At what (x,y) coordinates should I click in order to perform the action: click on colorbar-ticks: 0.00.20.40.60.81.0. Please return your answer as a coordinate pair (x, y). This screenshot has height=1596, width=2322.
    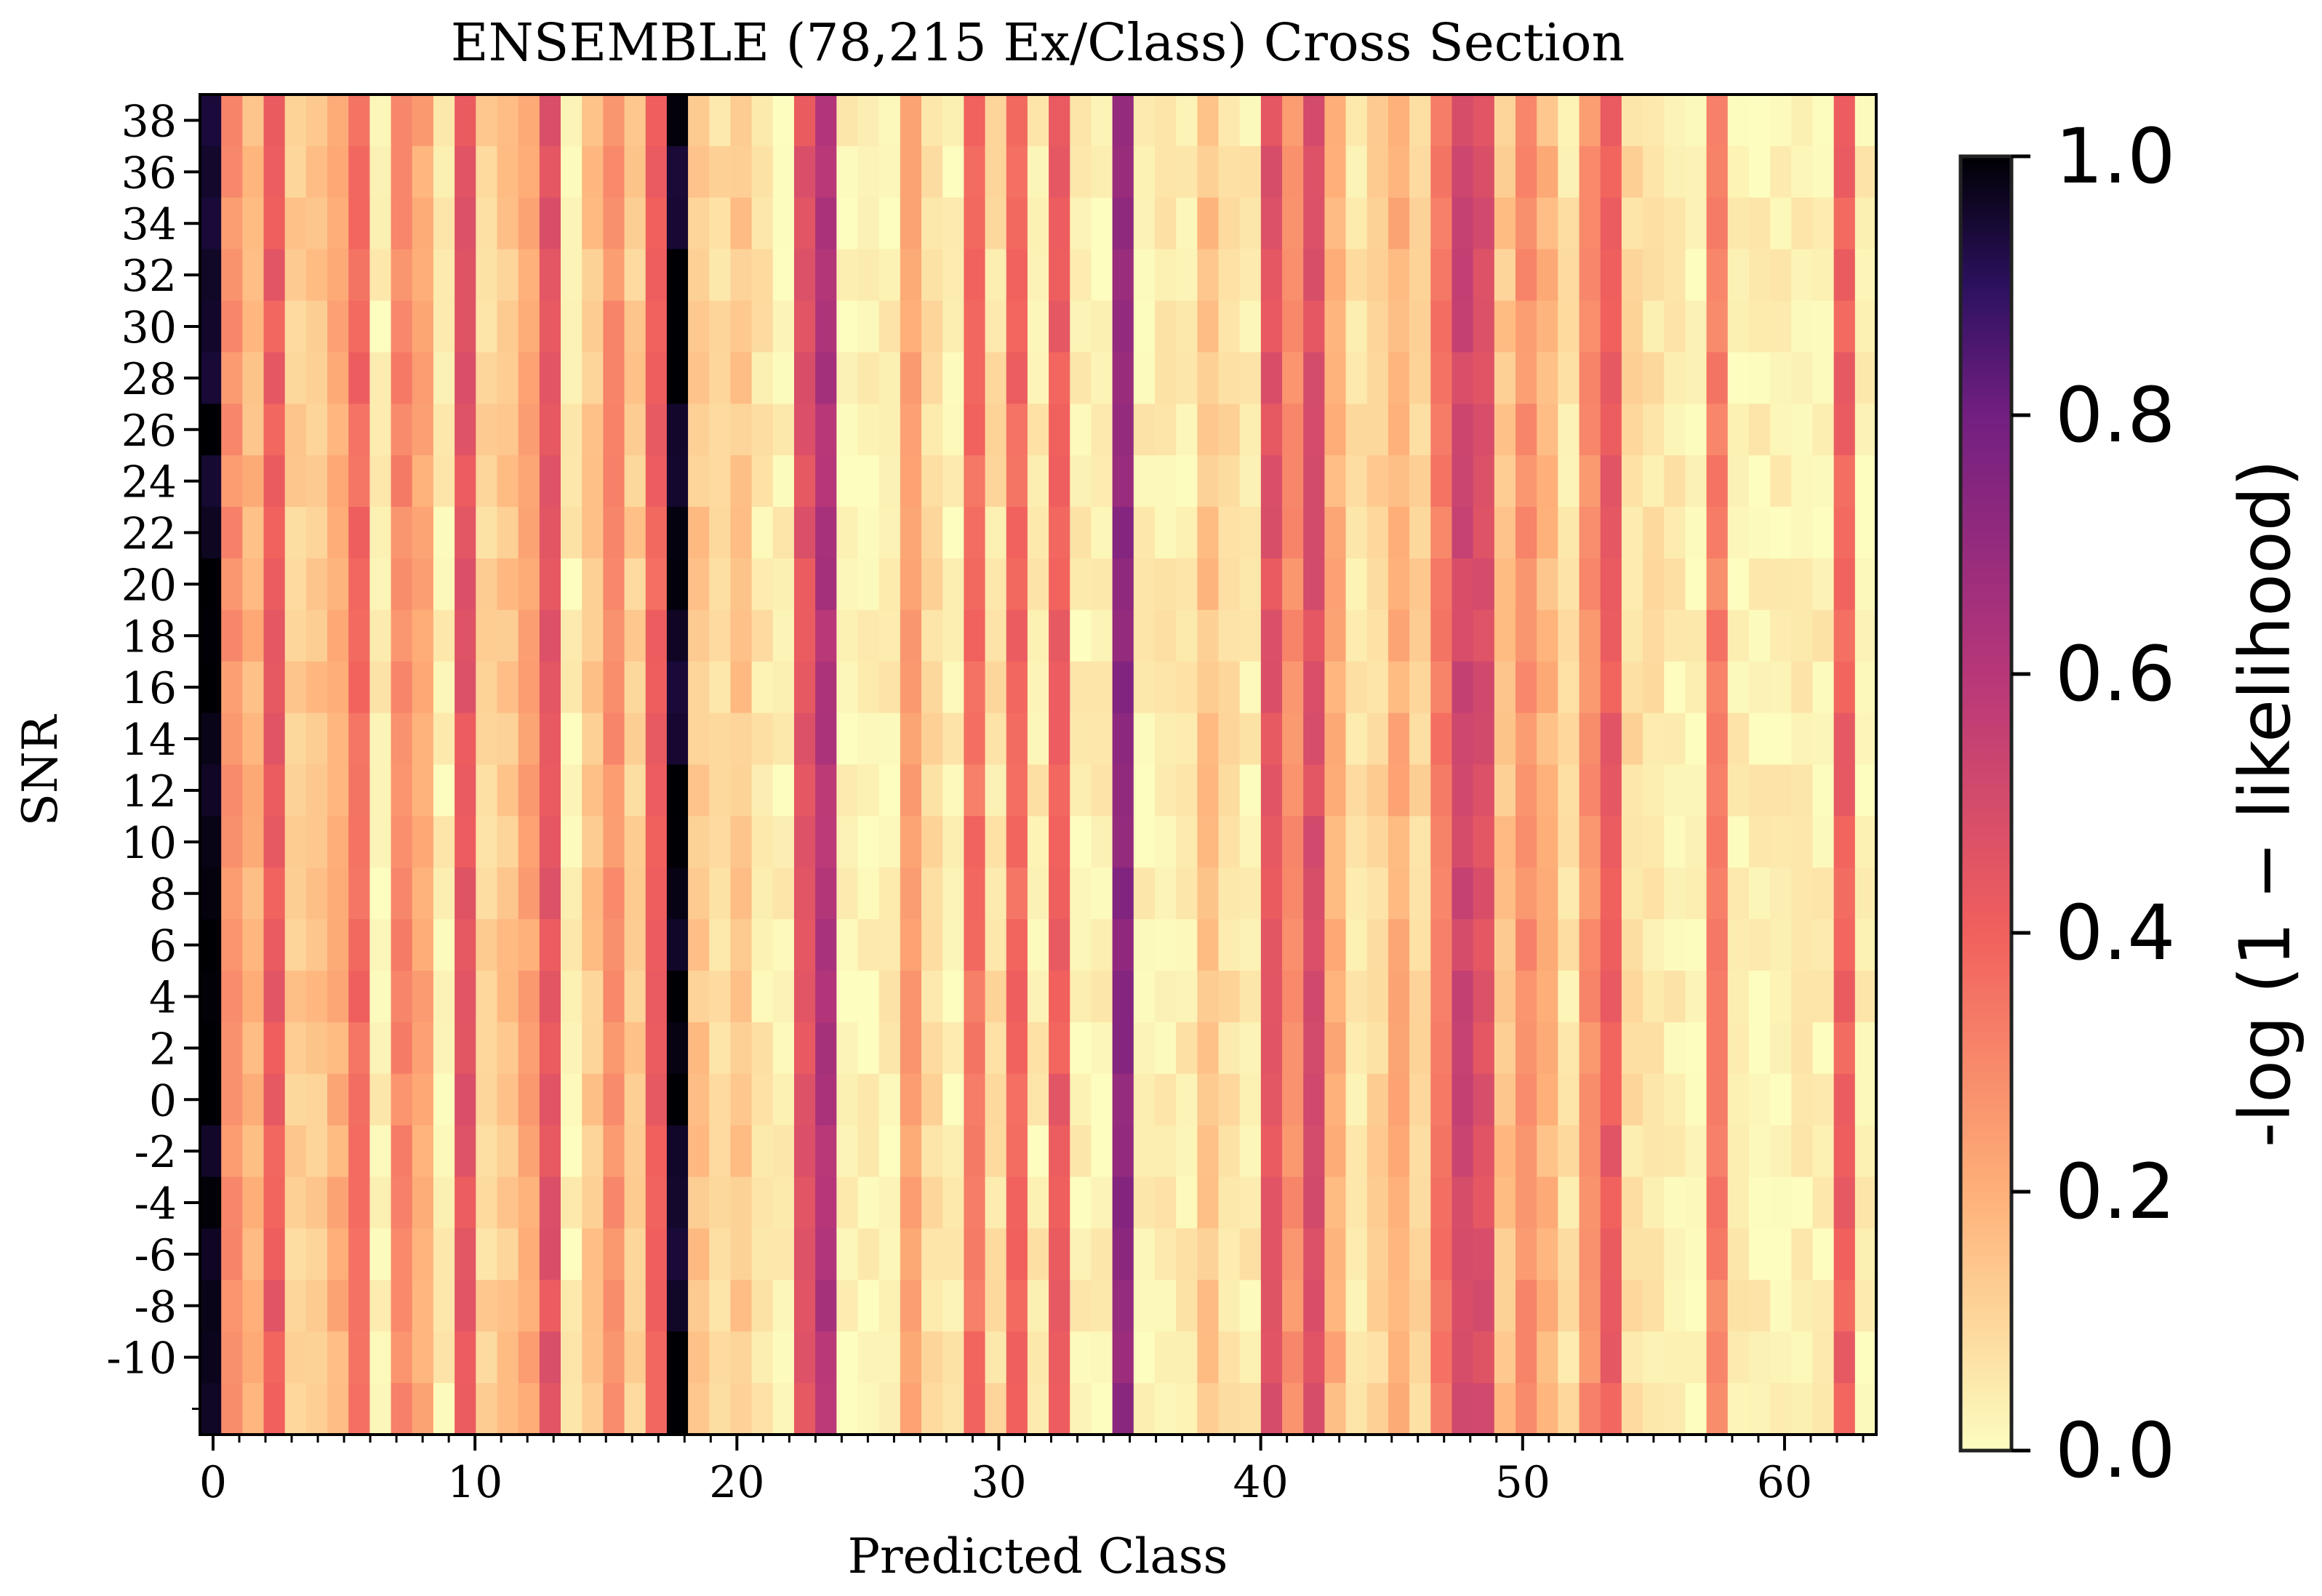
    Looking at the image, I should click on (2093, 803).